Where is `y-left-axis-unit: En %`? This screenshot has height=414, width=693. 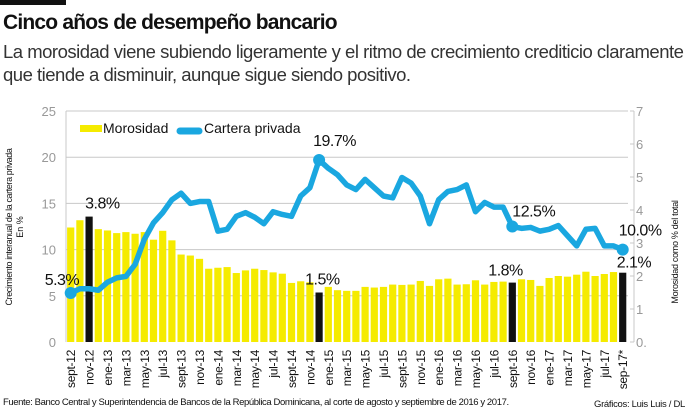
y-left-axis-unit: En % is located at coordinates (20, 227).